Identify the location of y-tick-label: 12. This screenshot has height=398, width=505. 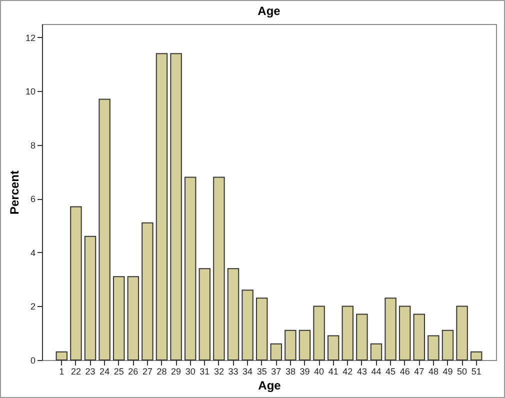
(30, 37).